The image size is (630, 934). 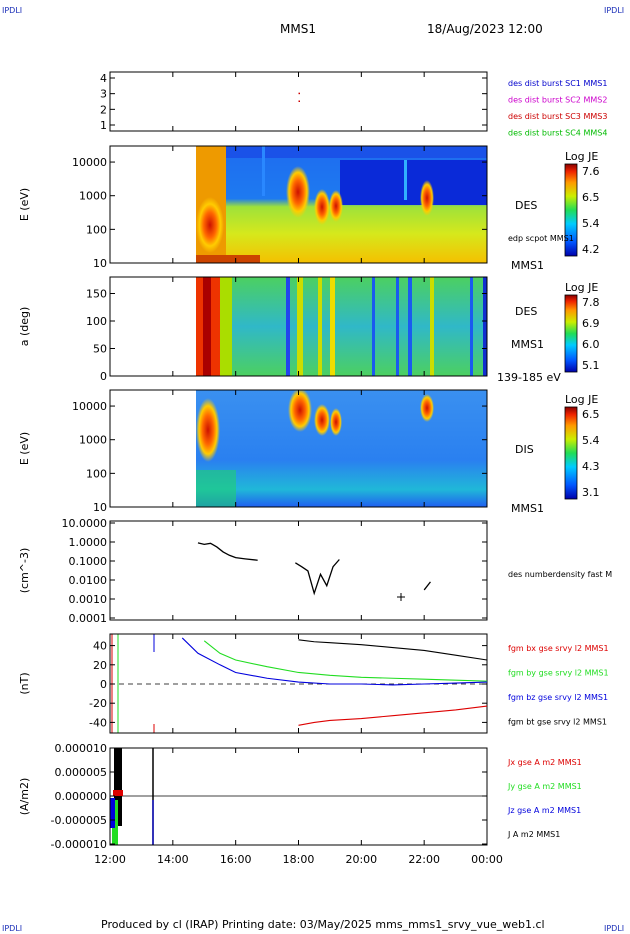 I want to click on datetime-title: 18/Aug/2023 12:00, so click(x=485, y=29).